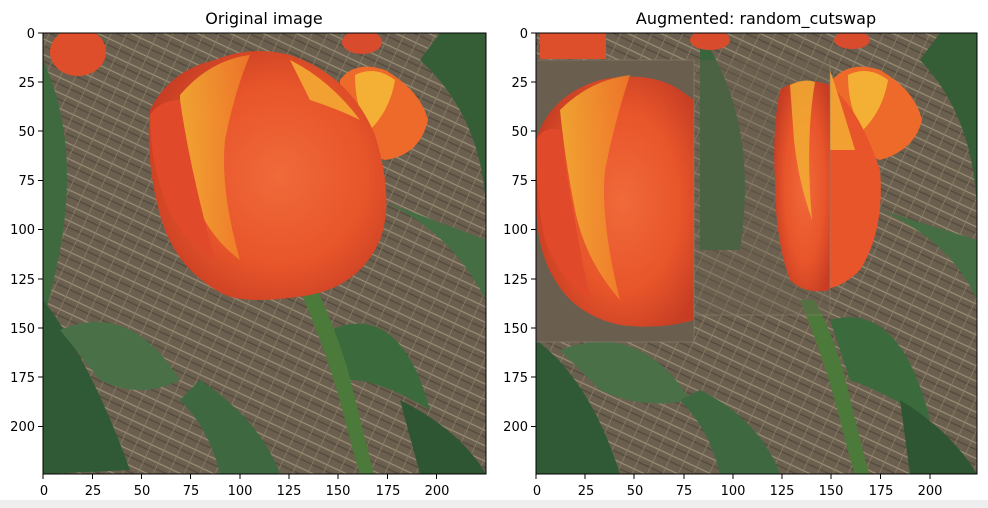 The image size is (988, 508). I want to click on panel-title: Original image, so click(264, 18).